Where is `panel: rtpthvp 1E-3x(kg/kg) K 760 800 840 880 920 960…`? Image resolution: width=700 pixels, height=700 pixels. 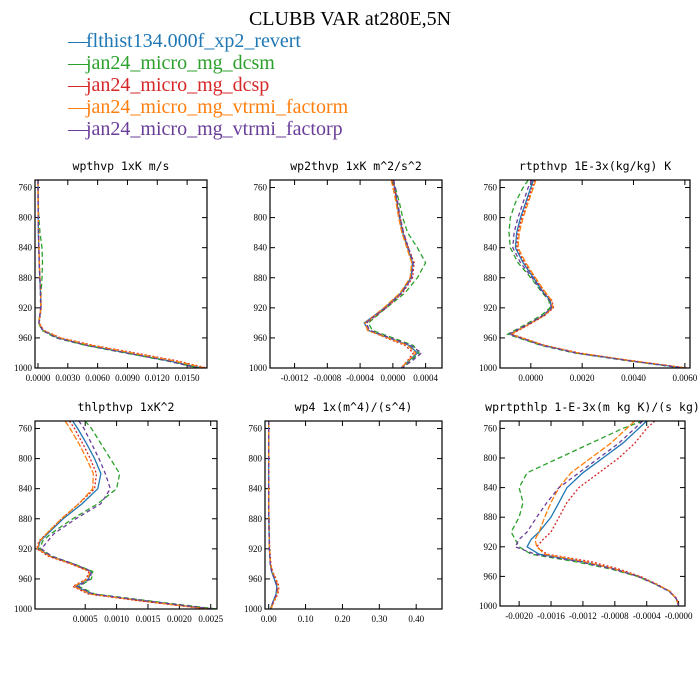 panel: rtpthvp 1E-3x(kg/kg) K 760 800 840 880 920 960… is located at coordinates (588, 271).